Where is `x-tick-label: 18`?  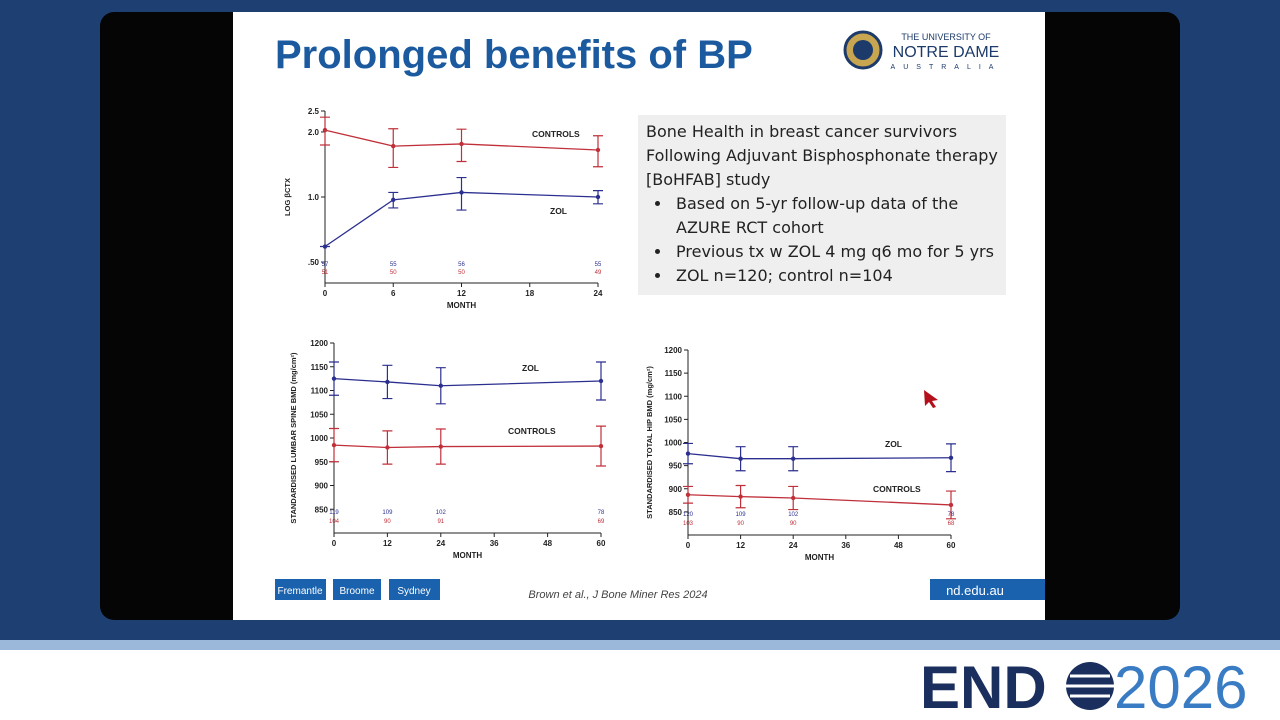 x-tick-label: 18 is located at coordinates (529, 293).